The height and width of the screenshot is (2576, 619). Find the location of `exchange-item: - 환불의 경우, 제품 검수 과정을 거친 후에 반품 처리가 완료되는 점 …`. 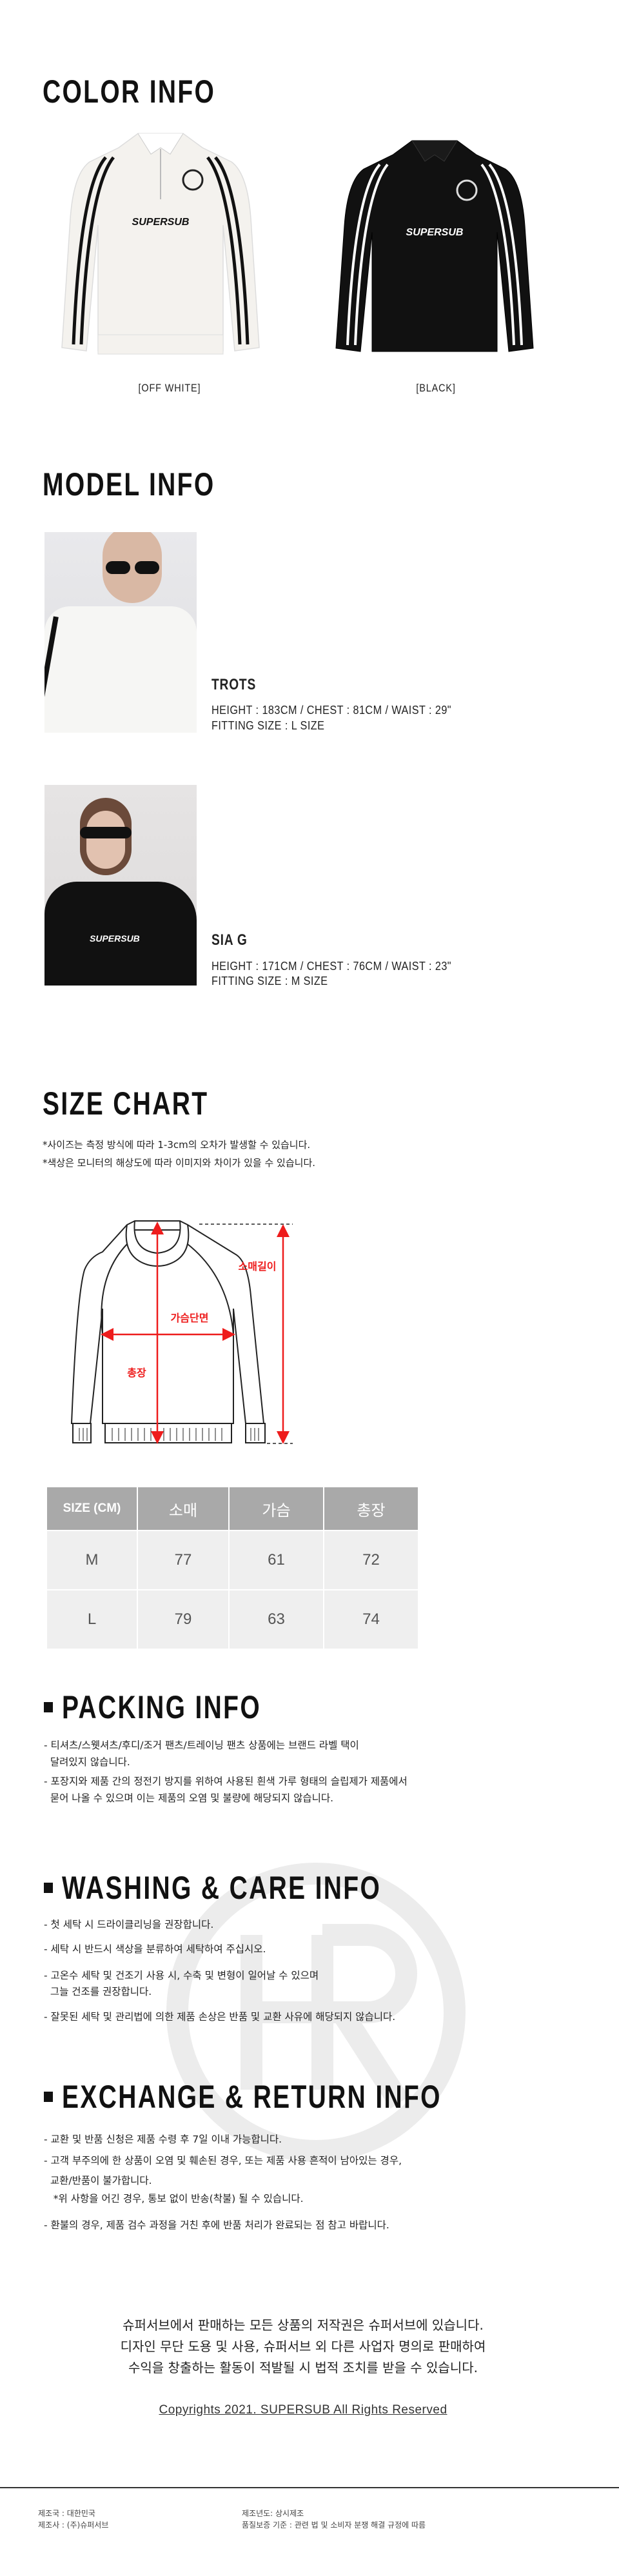

exchange-item: - 환불의 경우, 제품 검수 과정을 거친 후에 반품 처리가 완료되는 점 … is located at coordinates (216, 2225).